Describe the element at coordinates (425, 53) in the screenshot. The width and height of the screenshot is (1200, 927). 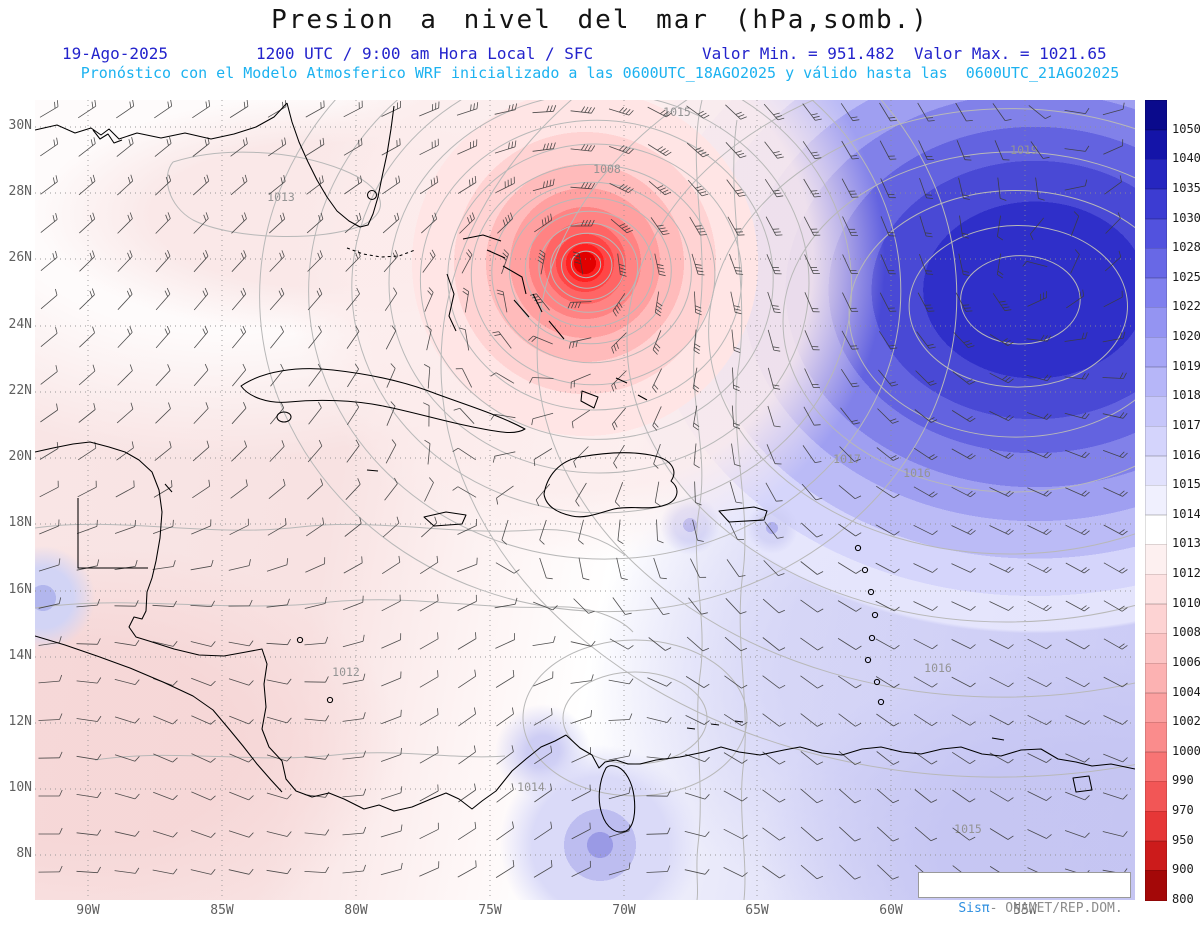
I see `forecast-time: 1200 UTC / 9:00 am Hora Local / SFC` at that location.